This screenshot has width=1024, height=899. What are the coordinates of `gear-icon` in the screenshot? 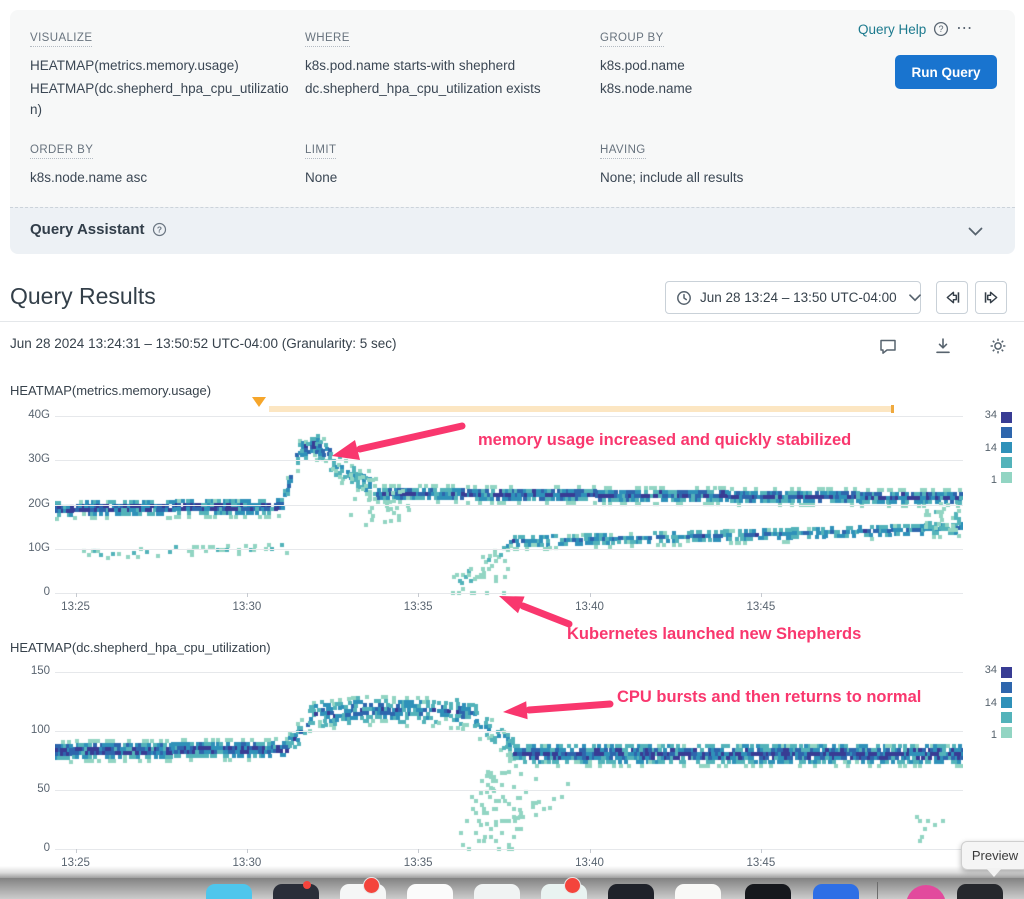 It's located at (998, 346).